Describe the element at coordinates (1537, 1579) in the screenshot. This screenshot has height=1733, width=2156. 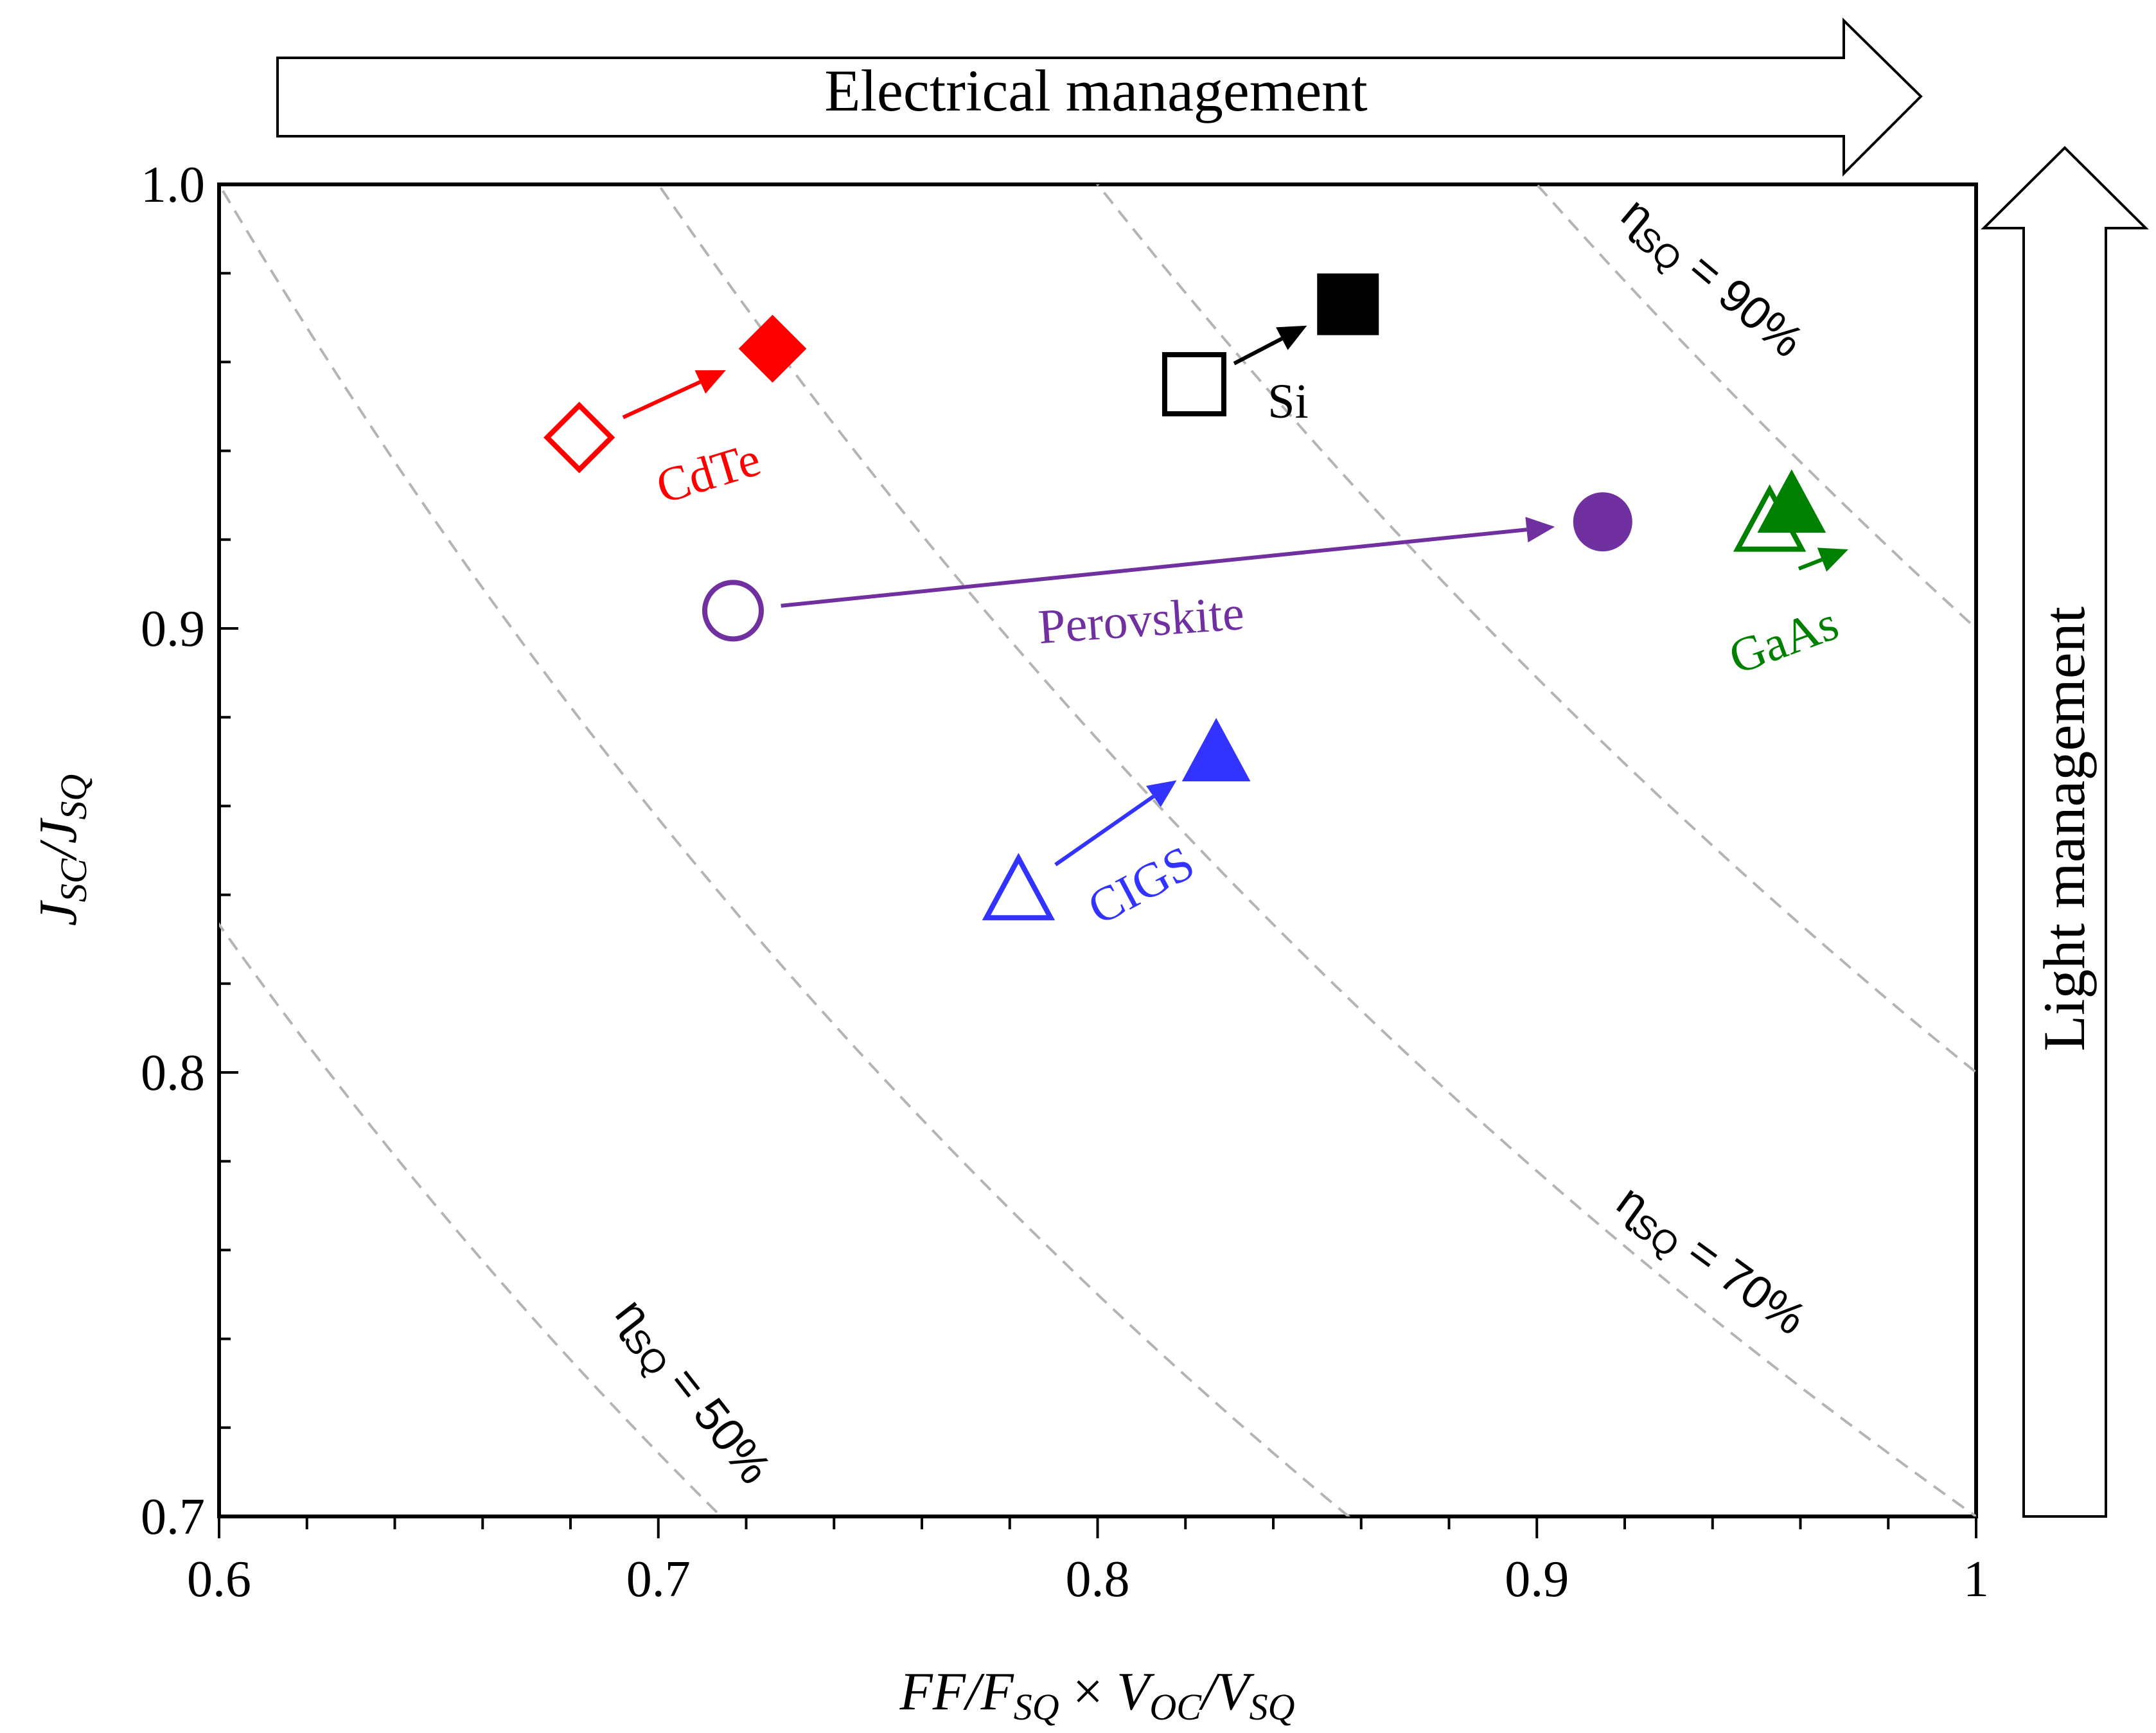
I see `x-tick-label: 0.9` at that location.